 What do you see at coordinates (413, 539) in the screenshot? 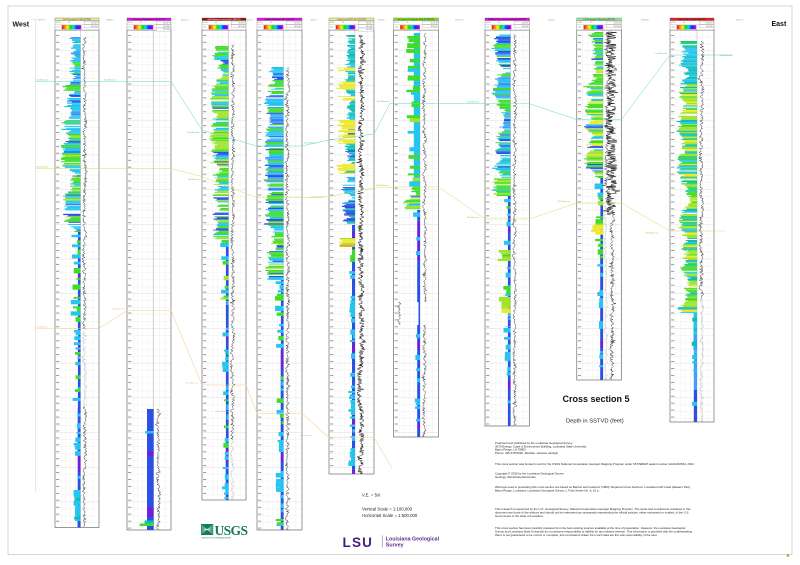
I see `svg-text: Louisiana Geological` at bounding box center [413, 539].